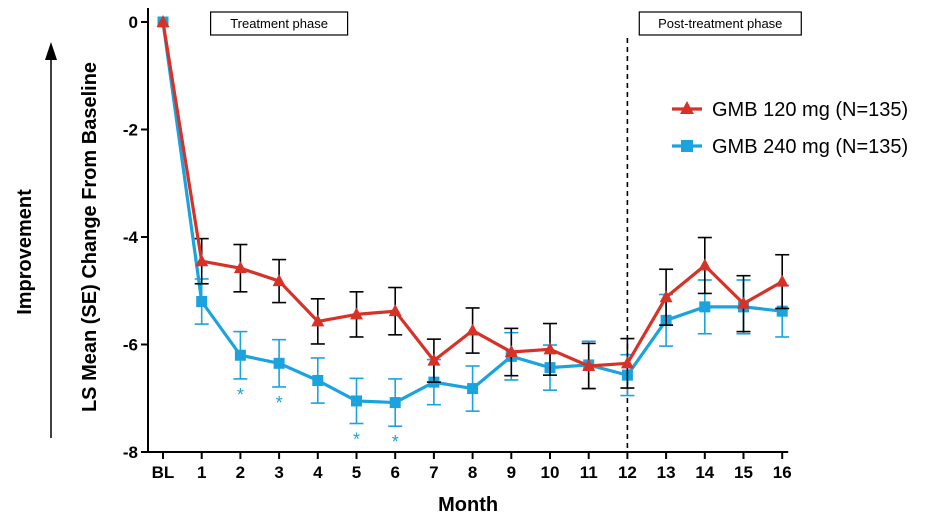 The height and width of the screenshot is (515, 941). Describe the element at coordinates (130, 452) in the screenshot. I see `y-tick-label: -8` at that location.